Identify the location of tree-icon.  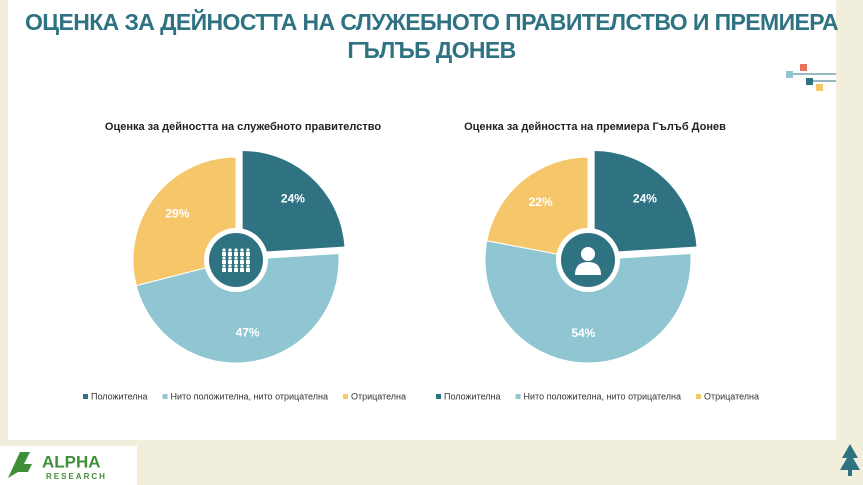
(850, 460).